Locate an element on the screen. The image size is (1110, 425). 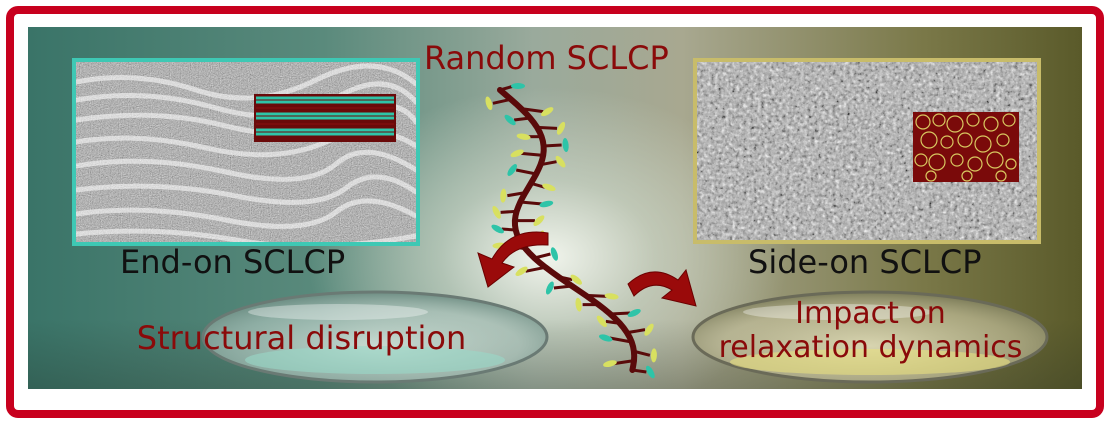
end-on-caption: End-on SCLCP is located at coordinates (233, 262).